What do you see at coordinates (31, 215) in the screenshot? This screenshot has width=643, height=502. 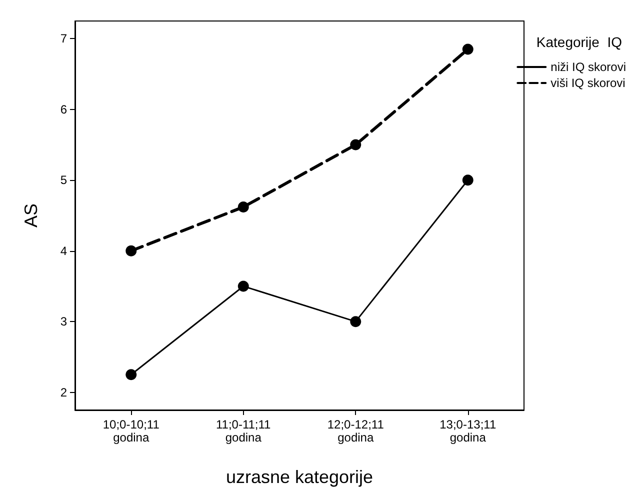 I see `y-axis-title: AS` at bounding box center [31, 215].